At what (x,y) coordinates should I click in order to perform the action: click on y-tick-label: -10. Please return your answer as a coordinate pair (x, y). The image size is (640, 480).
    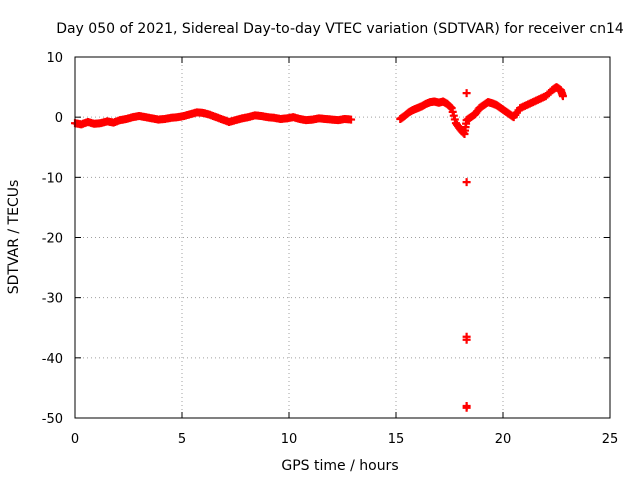
    Looking at the image, I should click on (52, 178).